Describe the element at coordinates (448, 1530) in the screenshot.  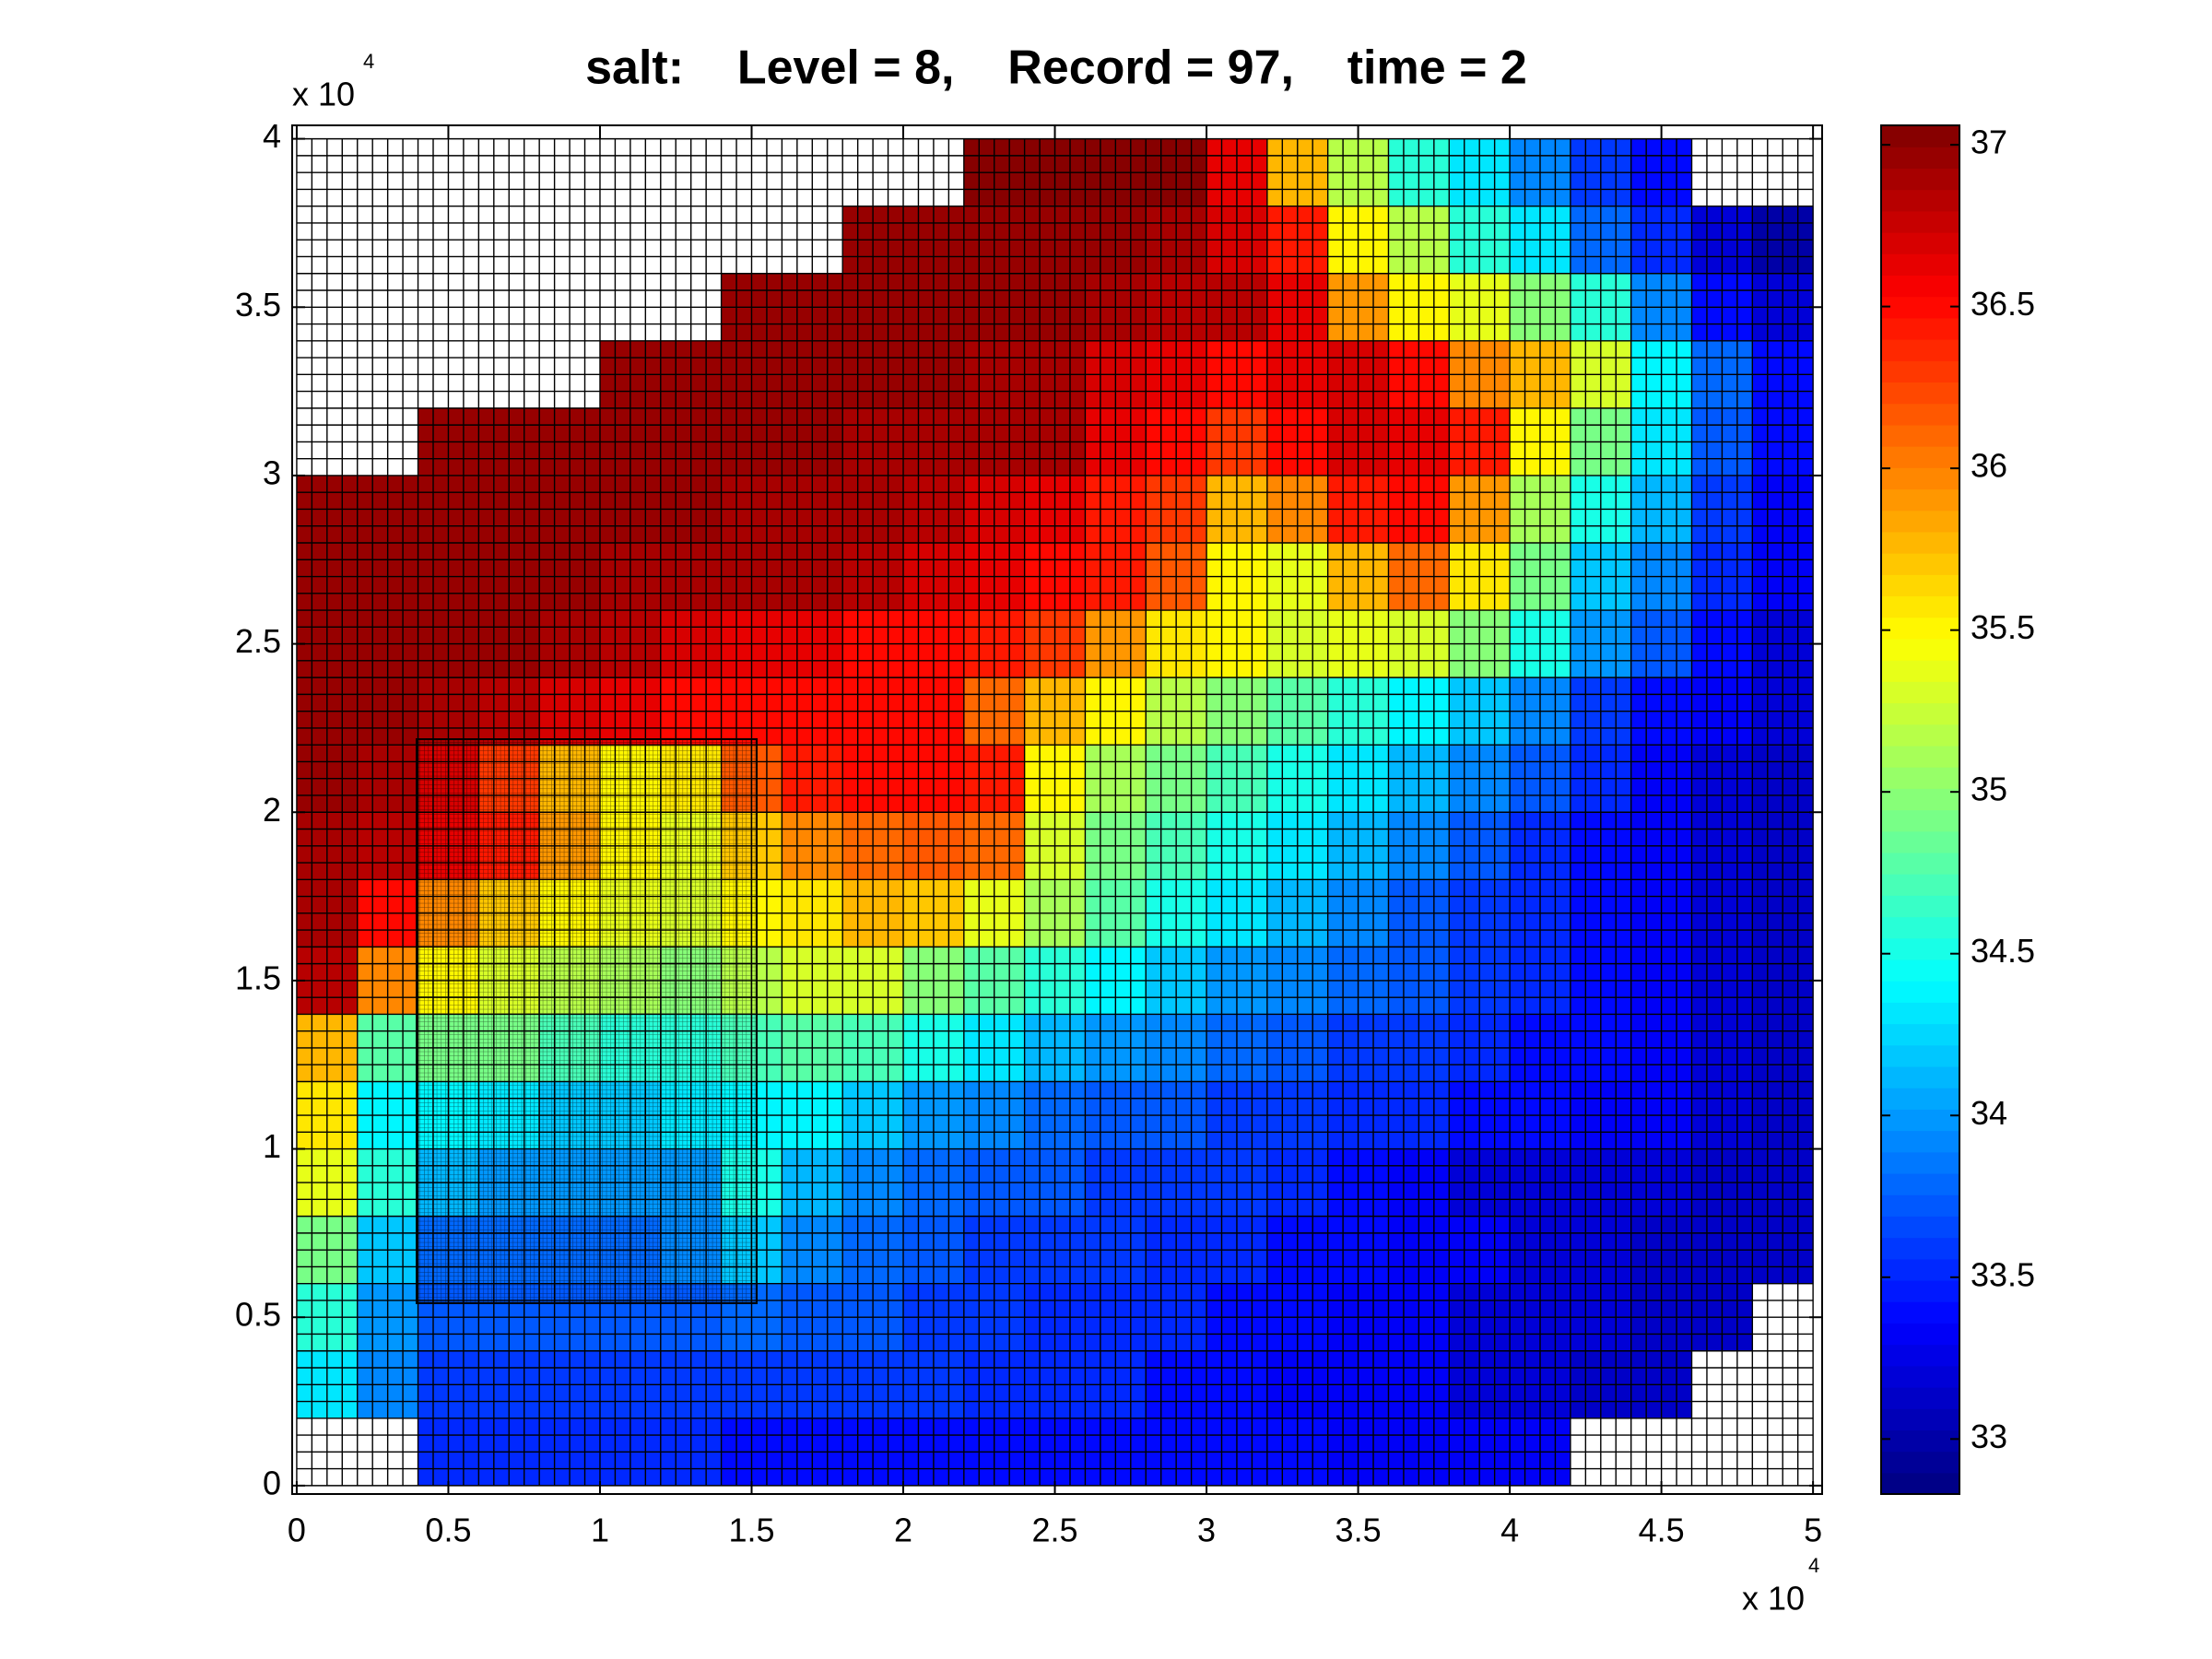
I see `x-tick-label: 0.5` at that location.